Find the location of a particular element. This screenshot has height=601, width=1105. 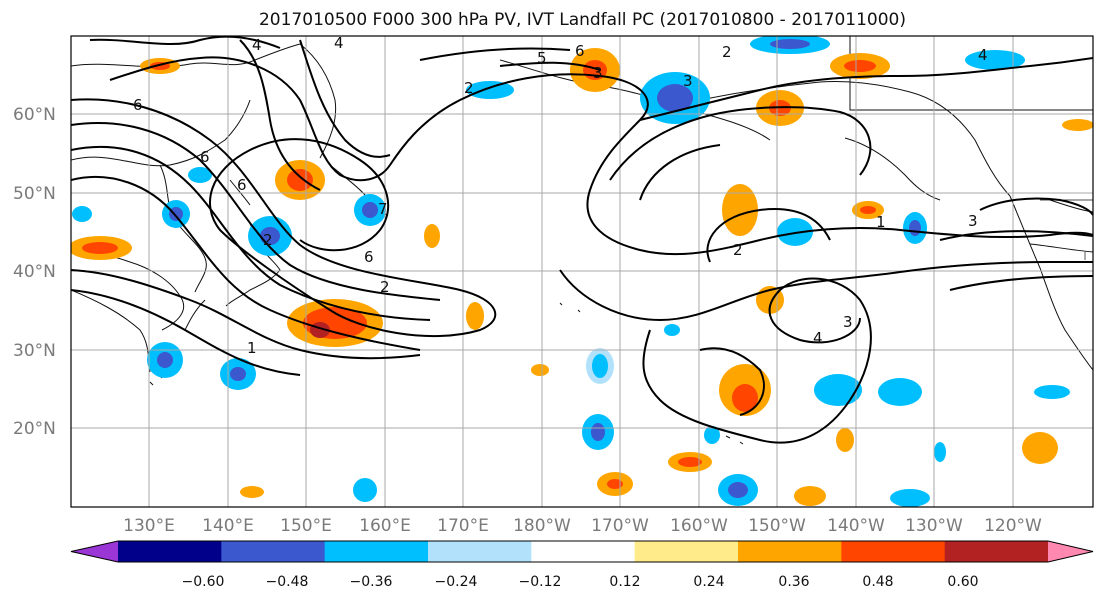

colorbar-extend-high is located at coordinates (1070, 551).